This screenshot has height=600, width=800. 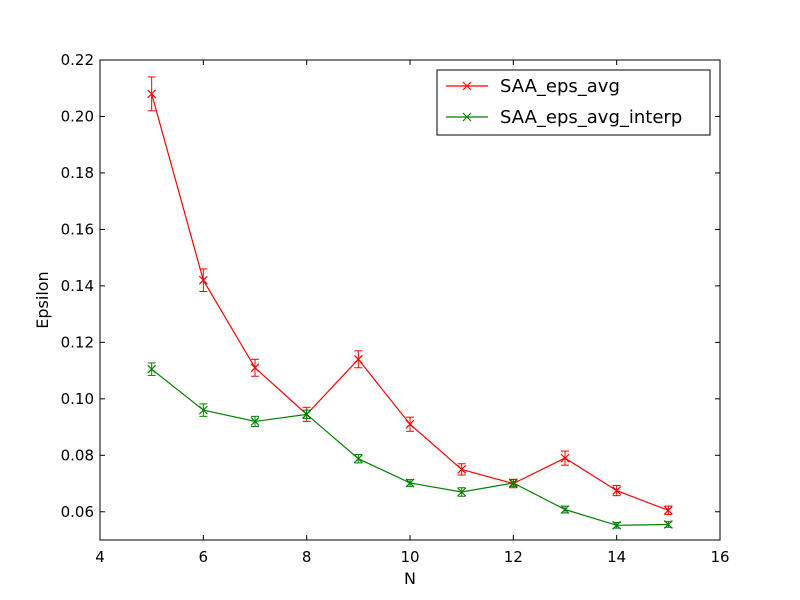 What do you see at coordinates (77, 173) in the screenshot?
I see `y-tick-label: 0.18` at bounding box center [77, 173].